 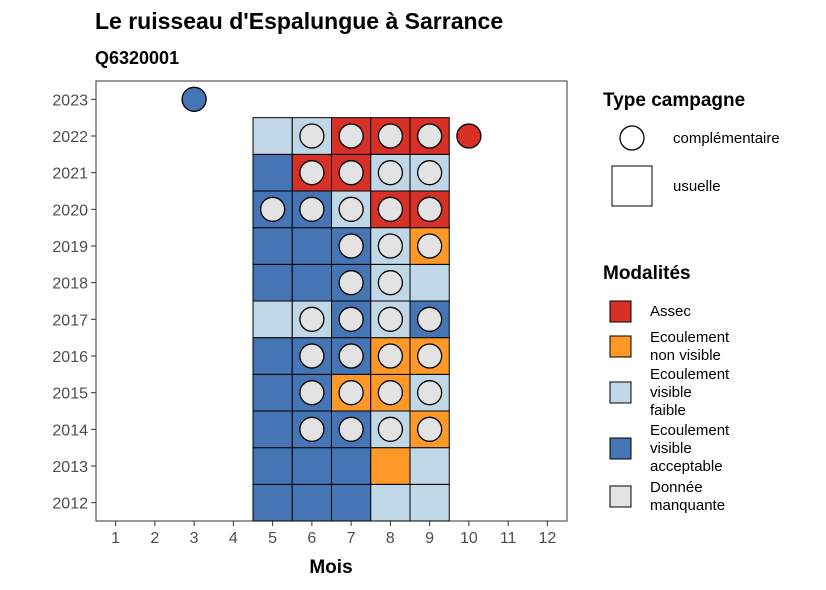 I want to click on x-tick-label: 12, so click(x=547, y=538).